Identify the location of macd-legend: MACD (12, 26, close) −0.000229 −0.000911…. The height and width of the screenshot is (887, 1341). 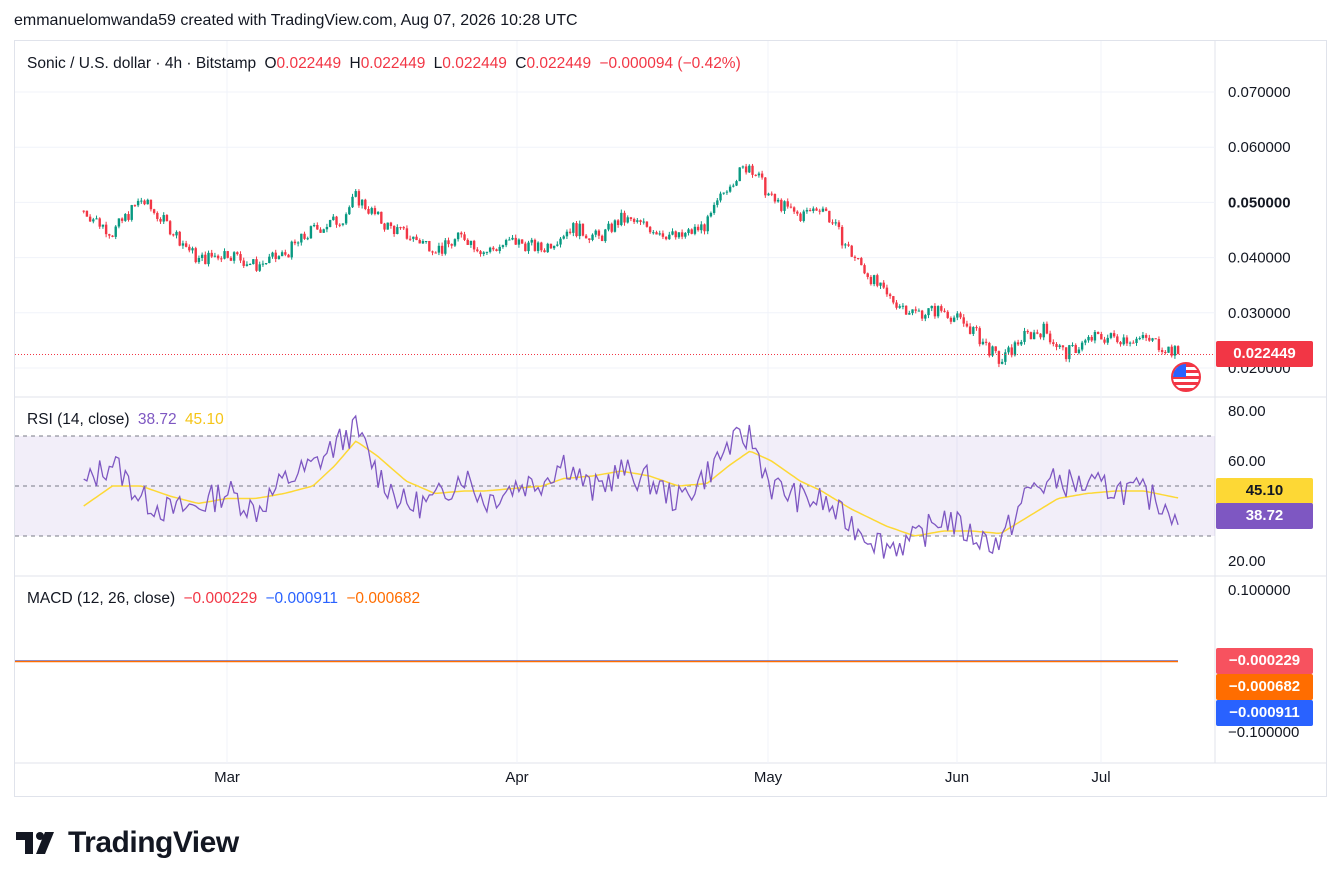
(225, 599).